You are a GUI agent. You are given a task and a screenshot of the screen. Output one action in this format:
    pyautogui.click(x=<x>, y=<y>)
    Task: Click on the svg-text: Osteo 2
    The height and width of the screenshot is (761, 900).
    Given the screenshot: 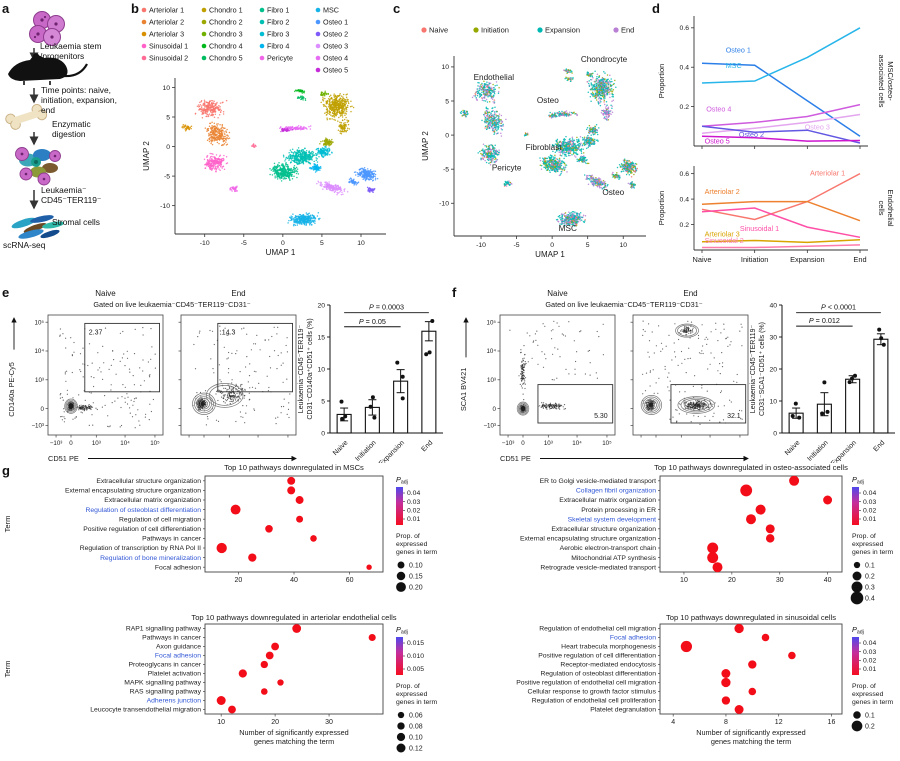 What is the action you would take?
    pyautogui.click(x=335, y=34)
    